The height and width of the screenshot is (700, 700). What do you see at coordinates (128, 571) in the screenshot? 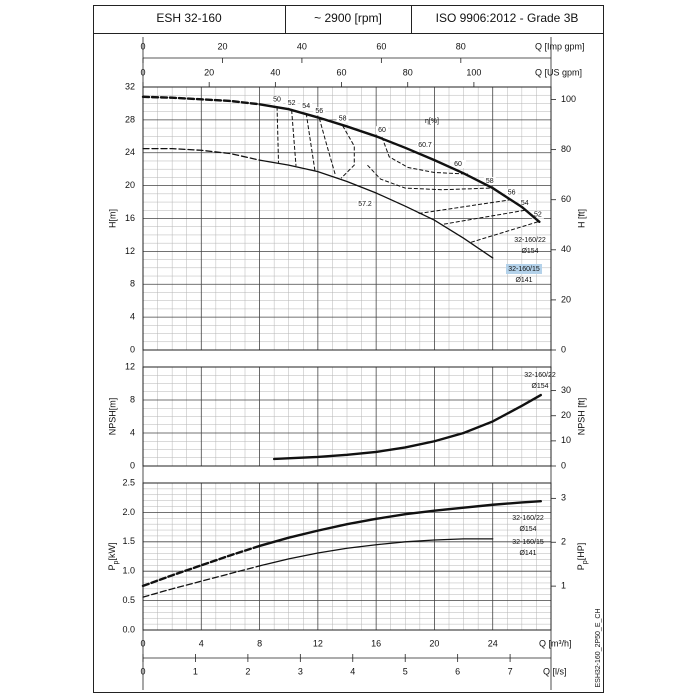
I see `y-tick-label: 1.0` at bounding box center [128, 571].